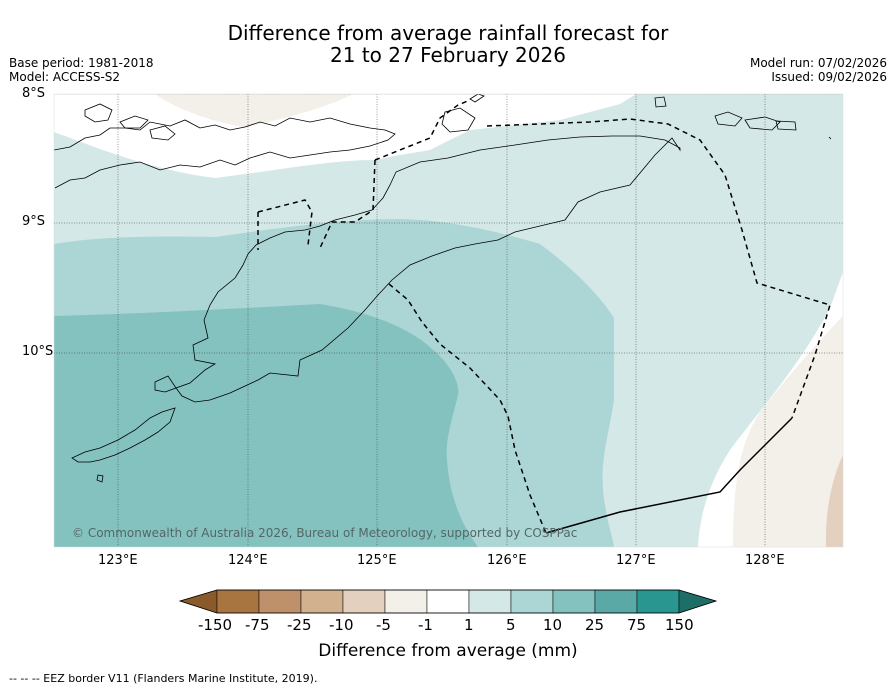 The height and width of the screenshot is (690, 896). I want to click on model-run-label: Model run: 07/02/2026, so click(818, 63).